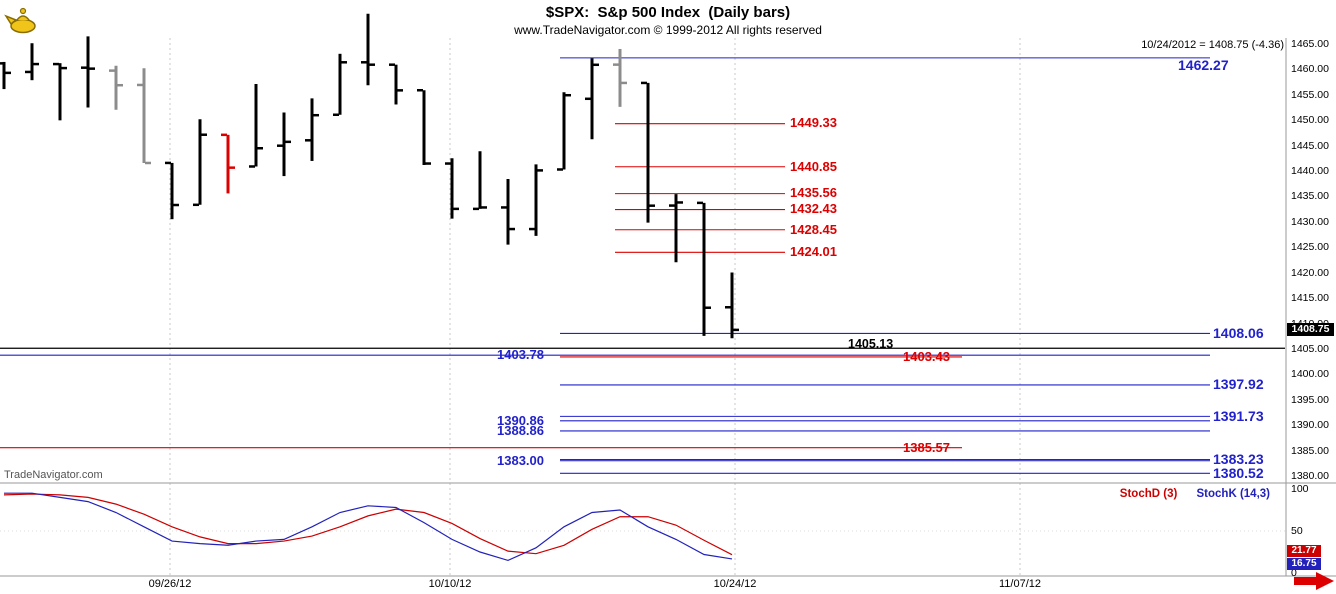  Describe the element at coordinates (668, 12) in the screenshot. I see `chart-title: $SPX: S&p 500 Index (Daily bars)` at that location.